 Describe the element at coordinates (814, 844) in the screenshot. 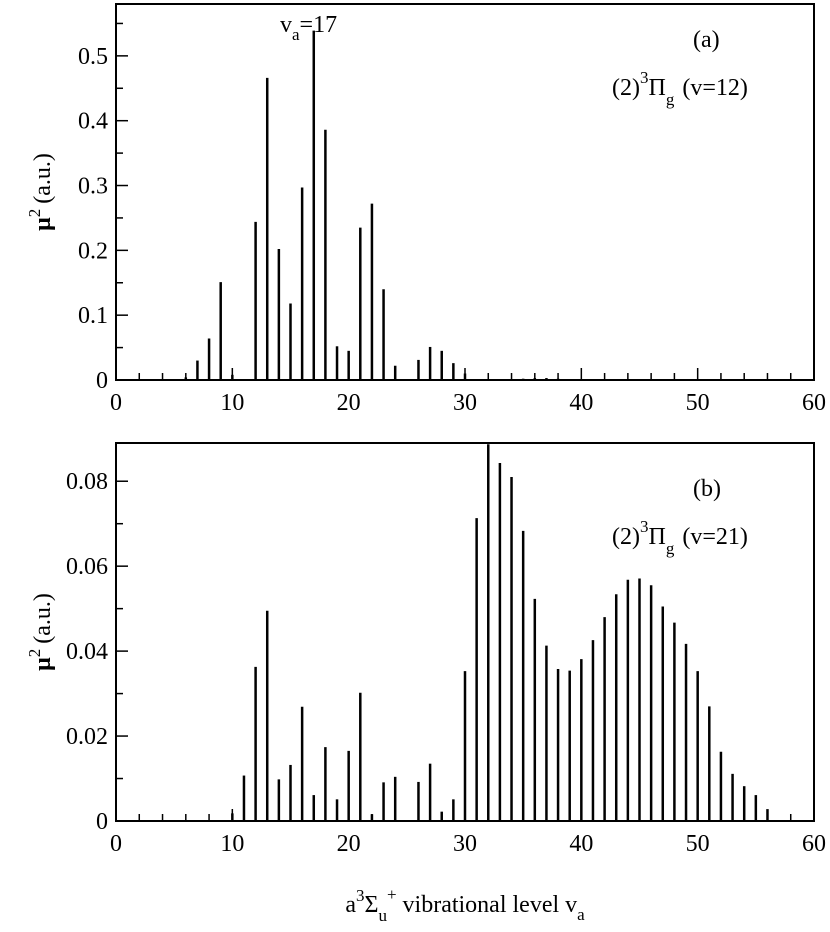

I see `panelB-x-tick-label: 60` at that location.